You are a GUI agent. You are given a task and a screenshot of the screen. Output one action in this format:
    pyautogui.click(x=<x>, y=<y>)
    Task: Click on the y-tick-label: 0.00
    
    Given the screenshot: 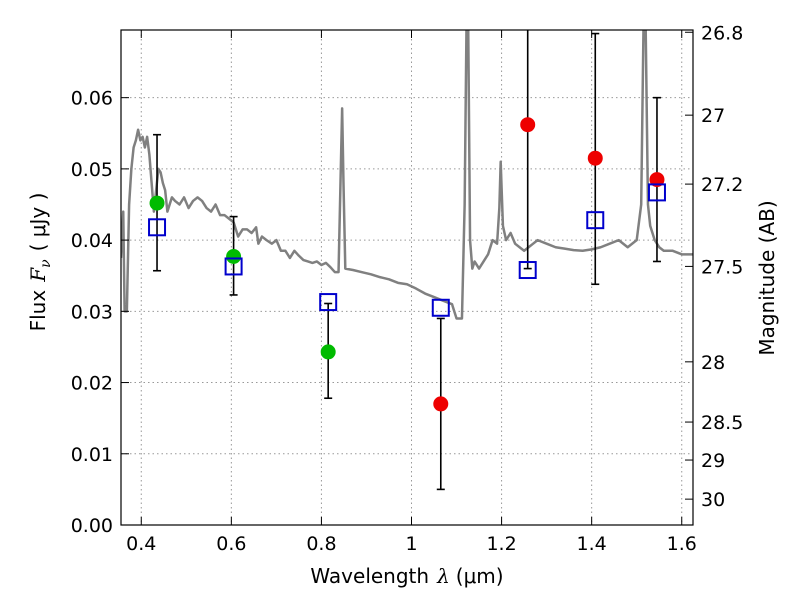 What is the action you would take?
    pyautogui.click(x=92, y=526)
    